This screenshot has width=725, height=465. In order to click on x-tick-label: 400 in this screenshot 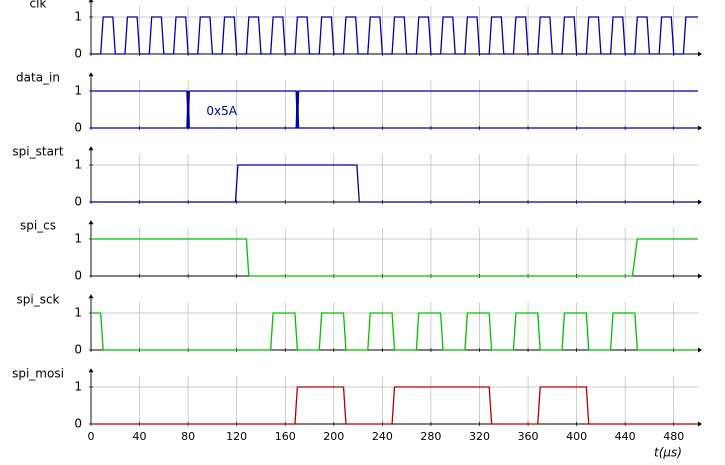, I will do `click(576, 436)`.